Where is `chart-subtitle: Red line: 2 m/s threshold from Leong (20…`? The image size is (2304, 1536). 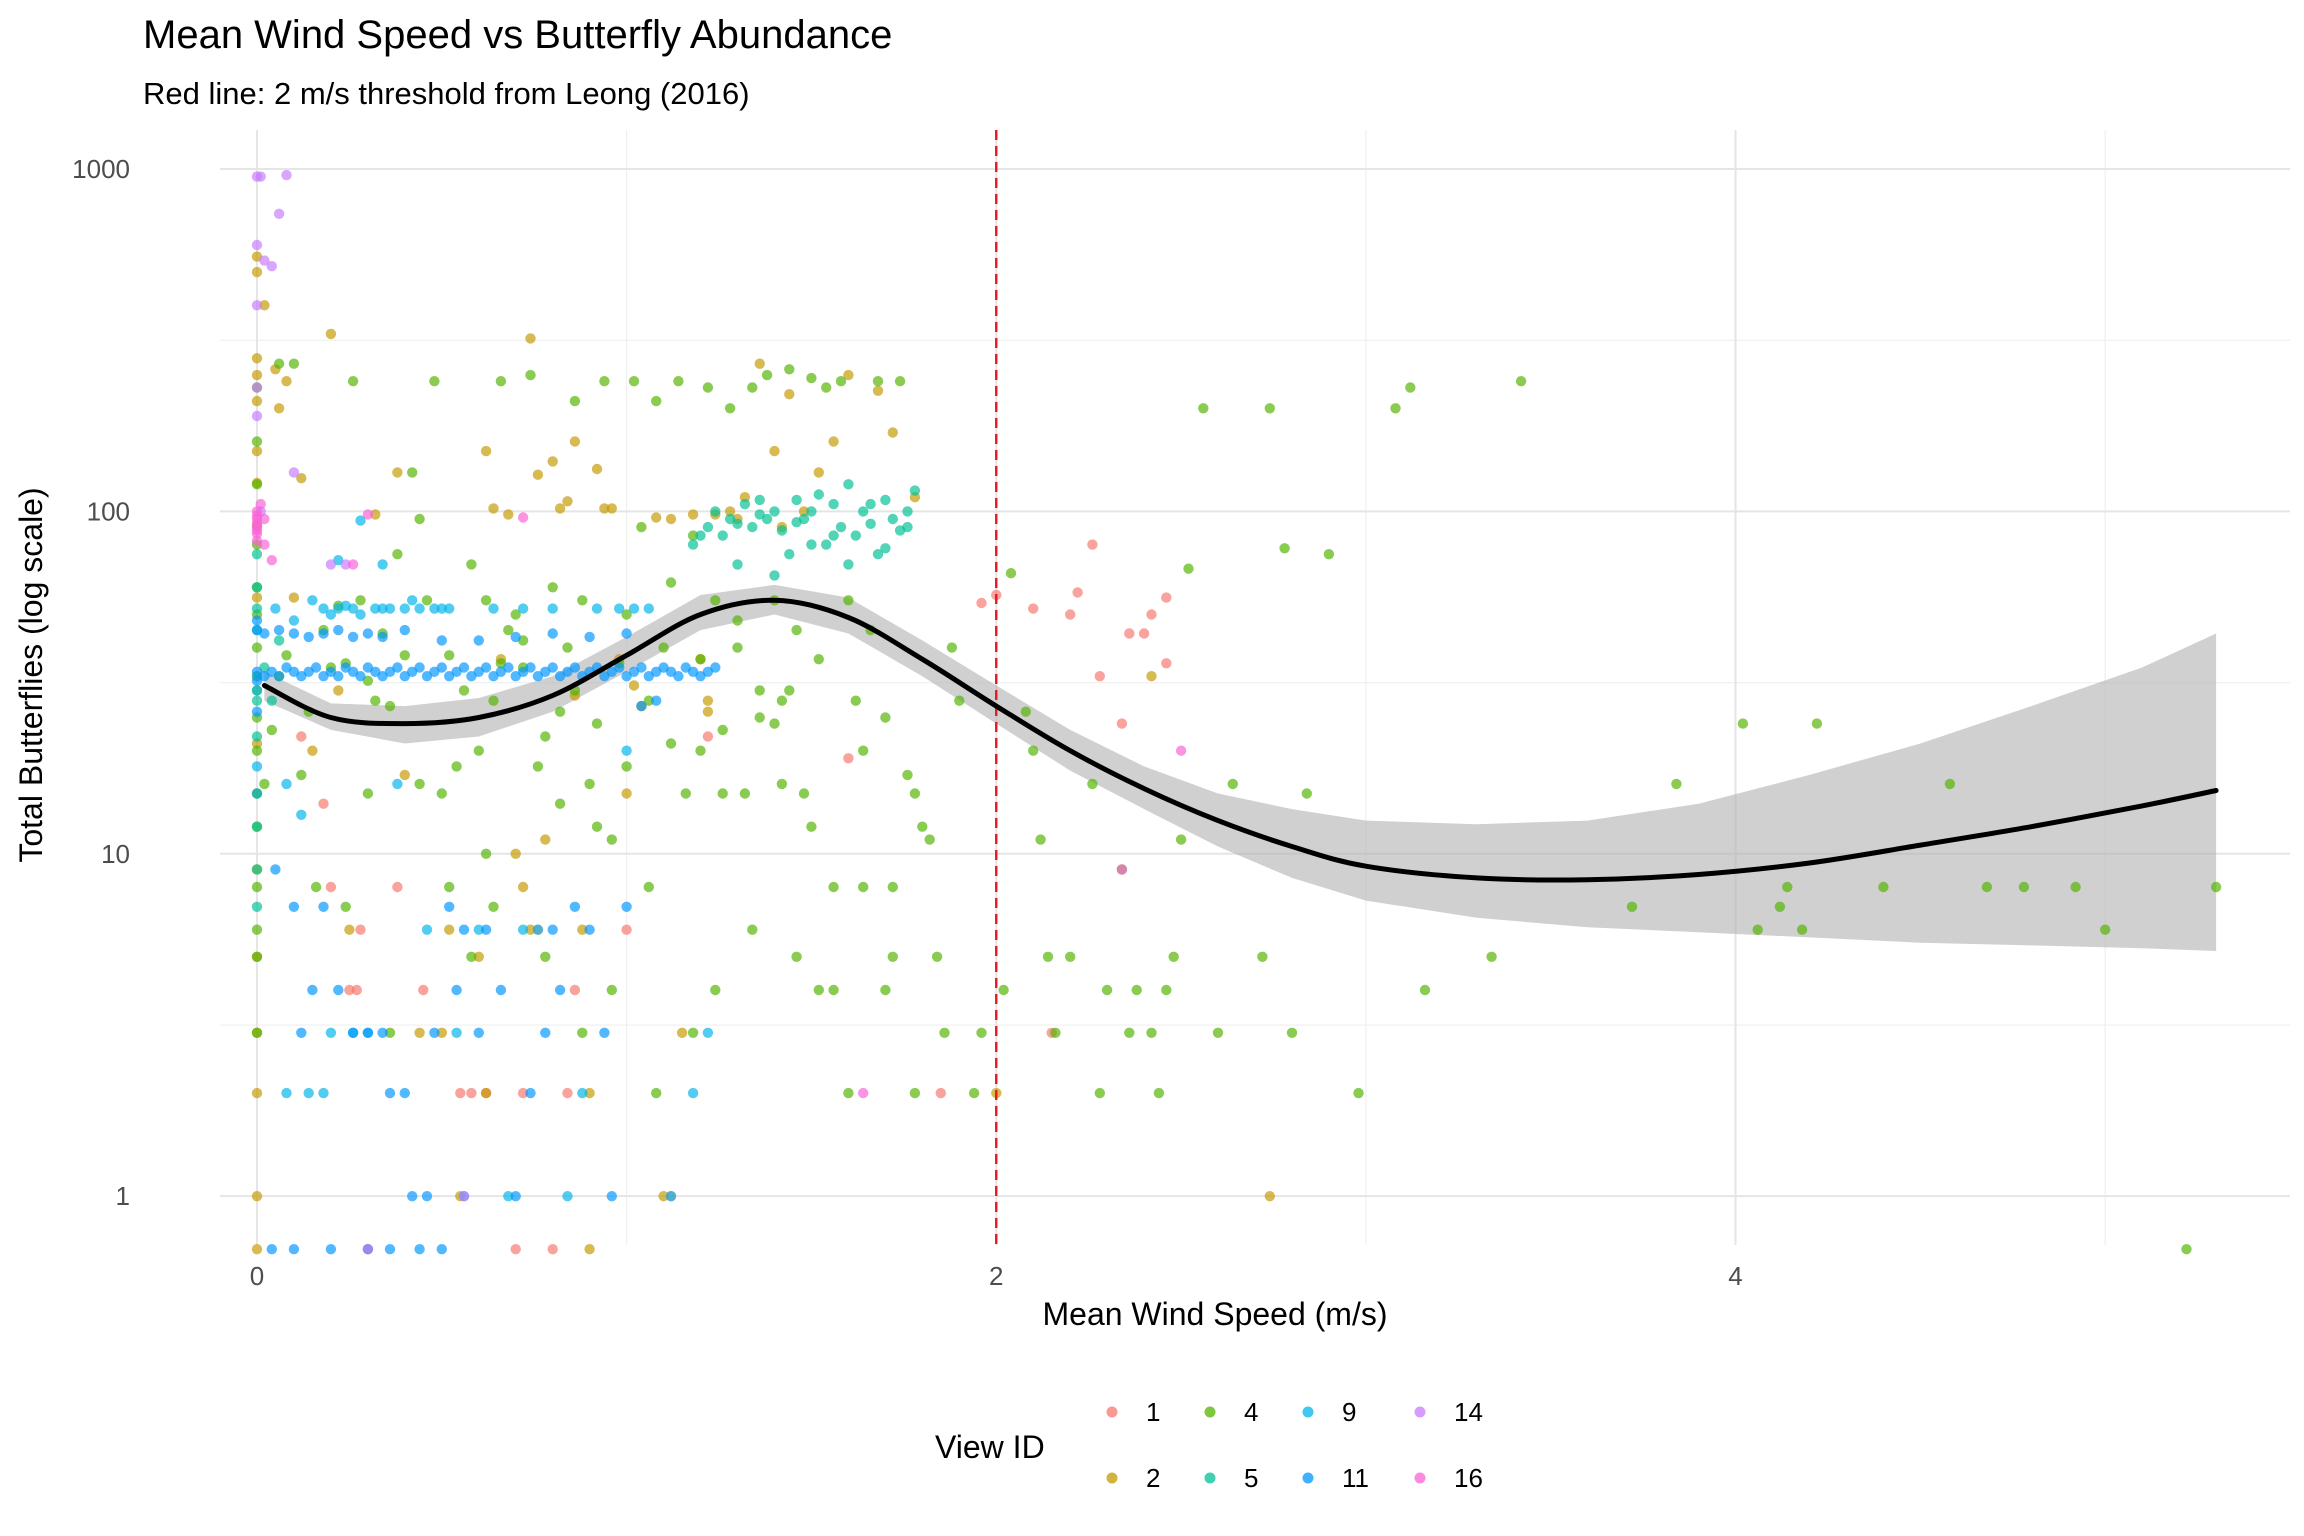 chart-subtitle: Red line: 2 m/s threshold from Leong (20… is located at coordinates (446, 93).